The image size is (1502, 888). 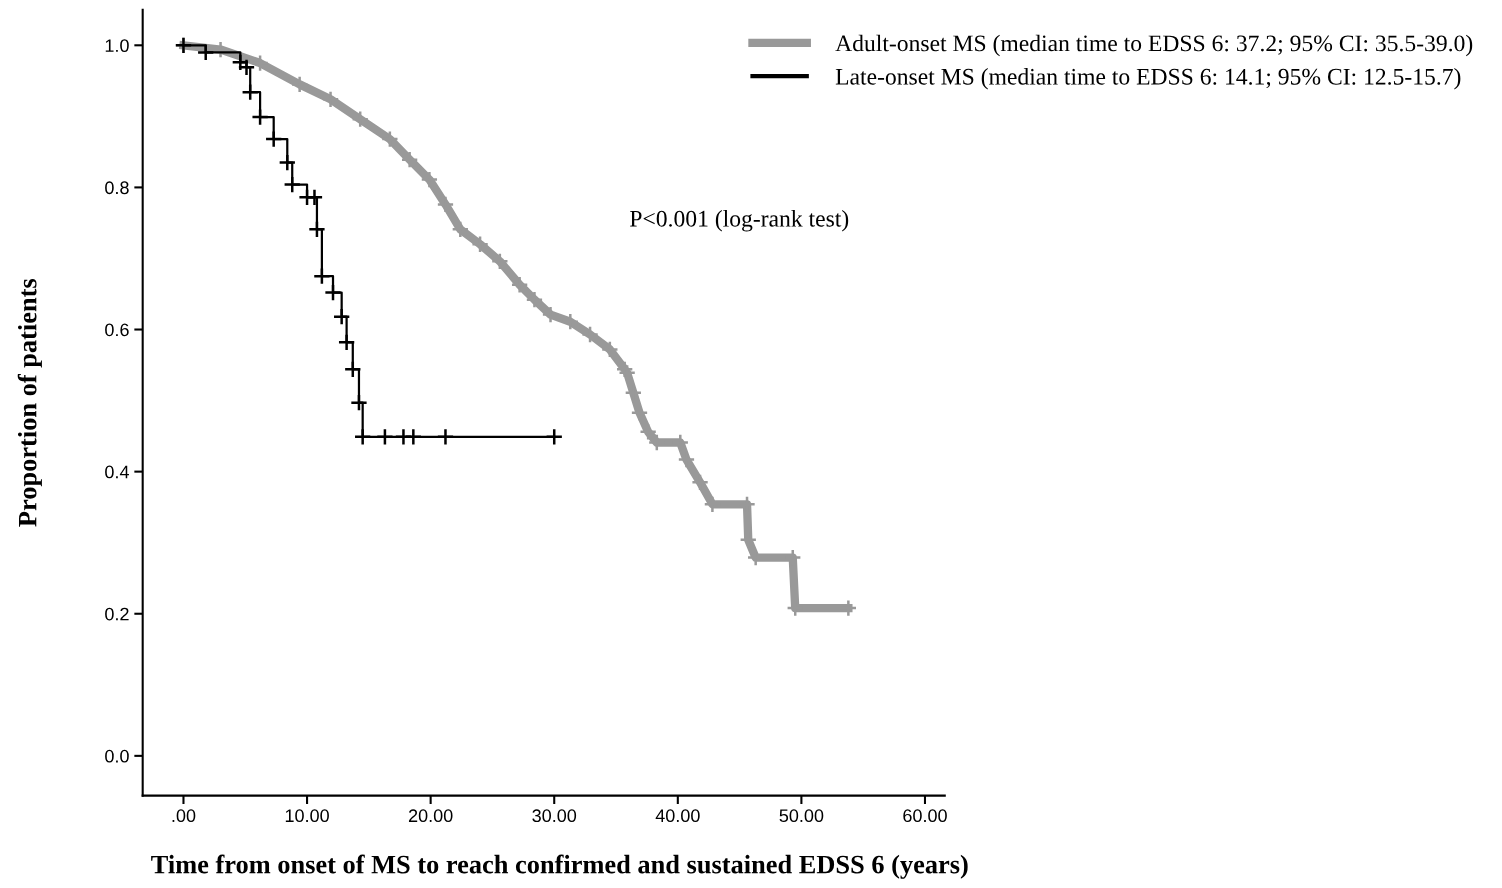 What do you see at coordinates (554, 816) in the screenshot?
I see `x-tick-label: 30.00` at bounding box center [554, 816].